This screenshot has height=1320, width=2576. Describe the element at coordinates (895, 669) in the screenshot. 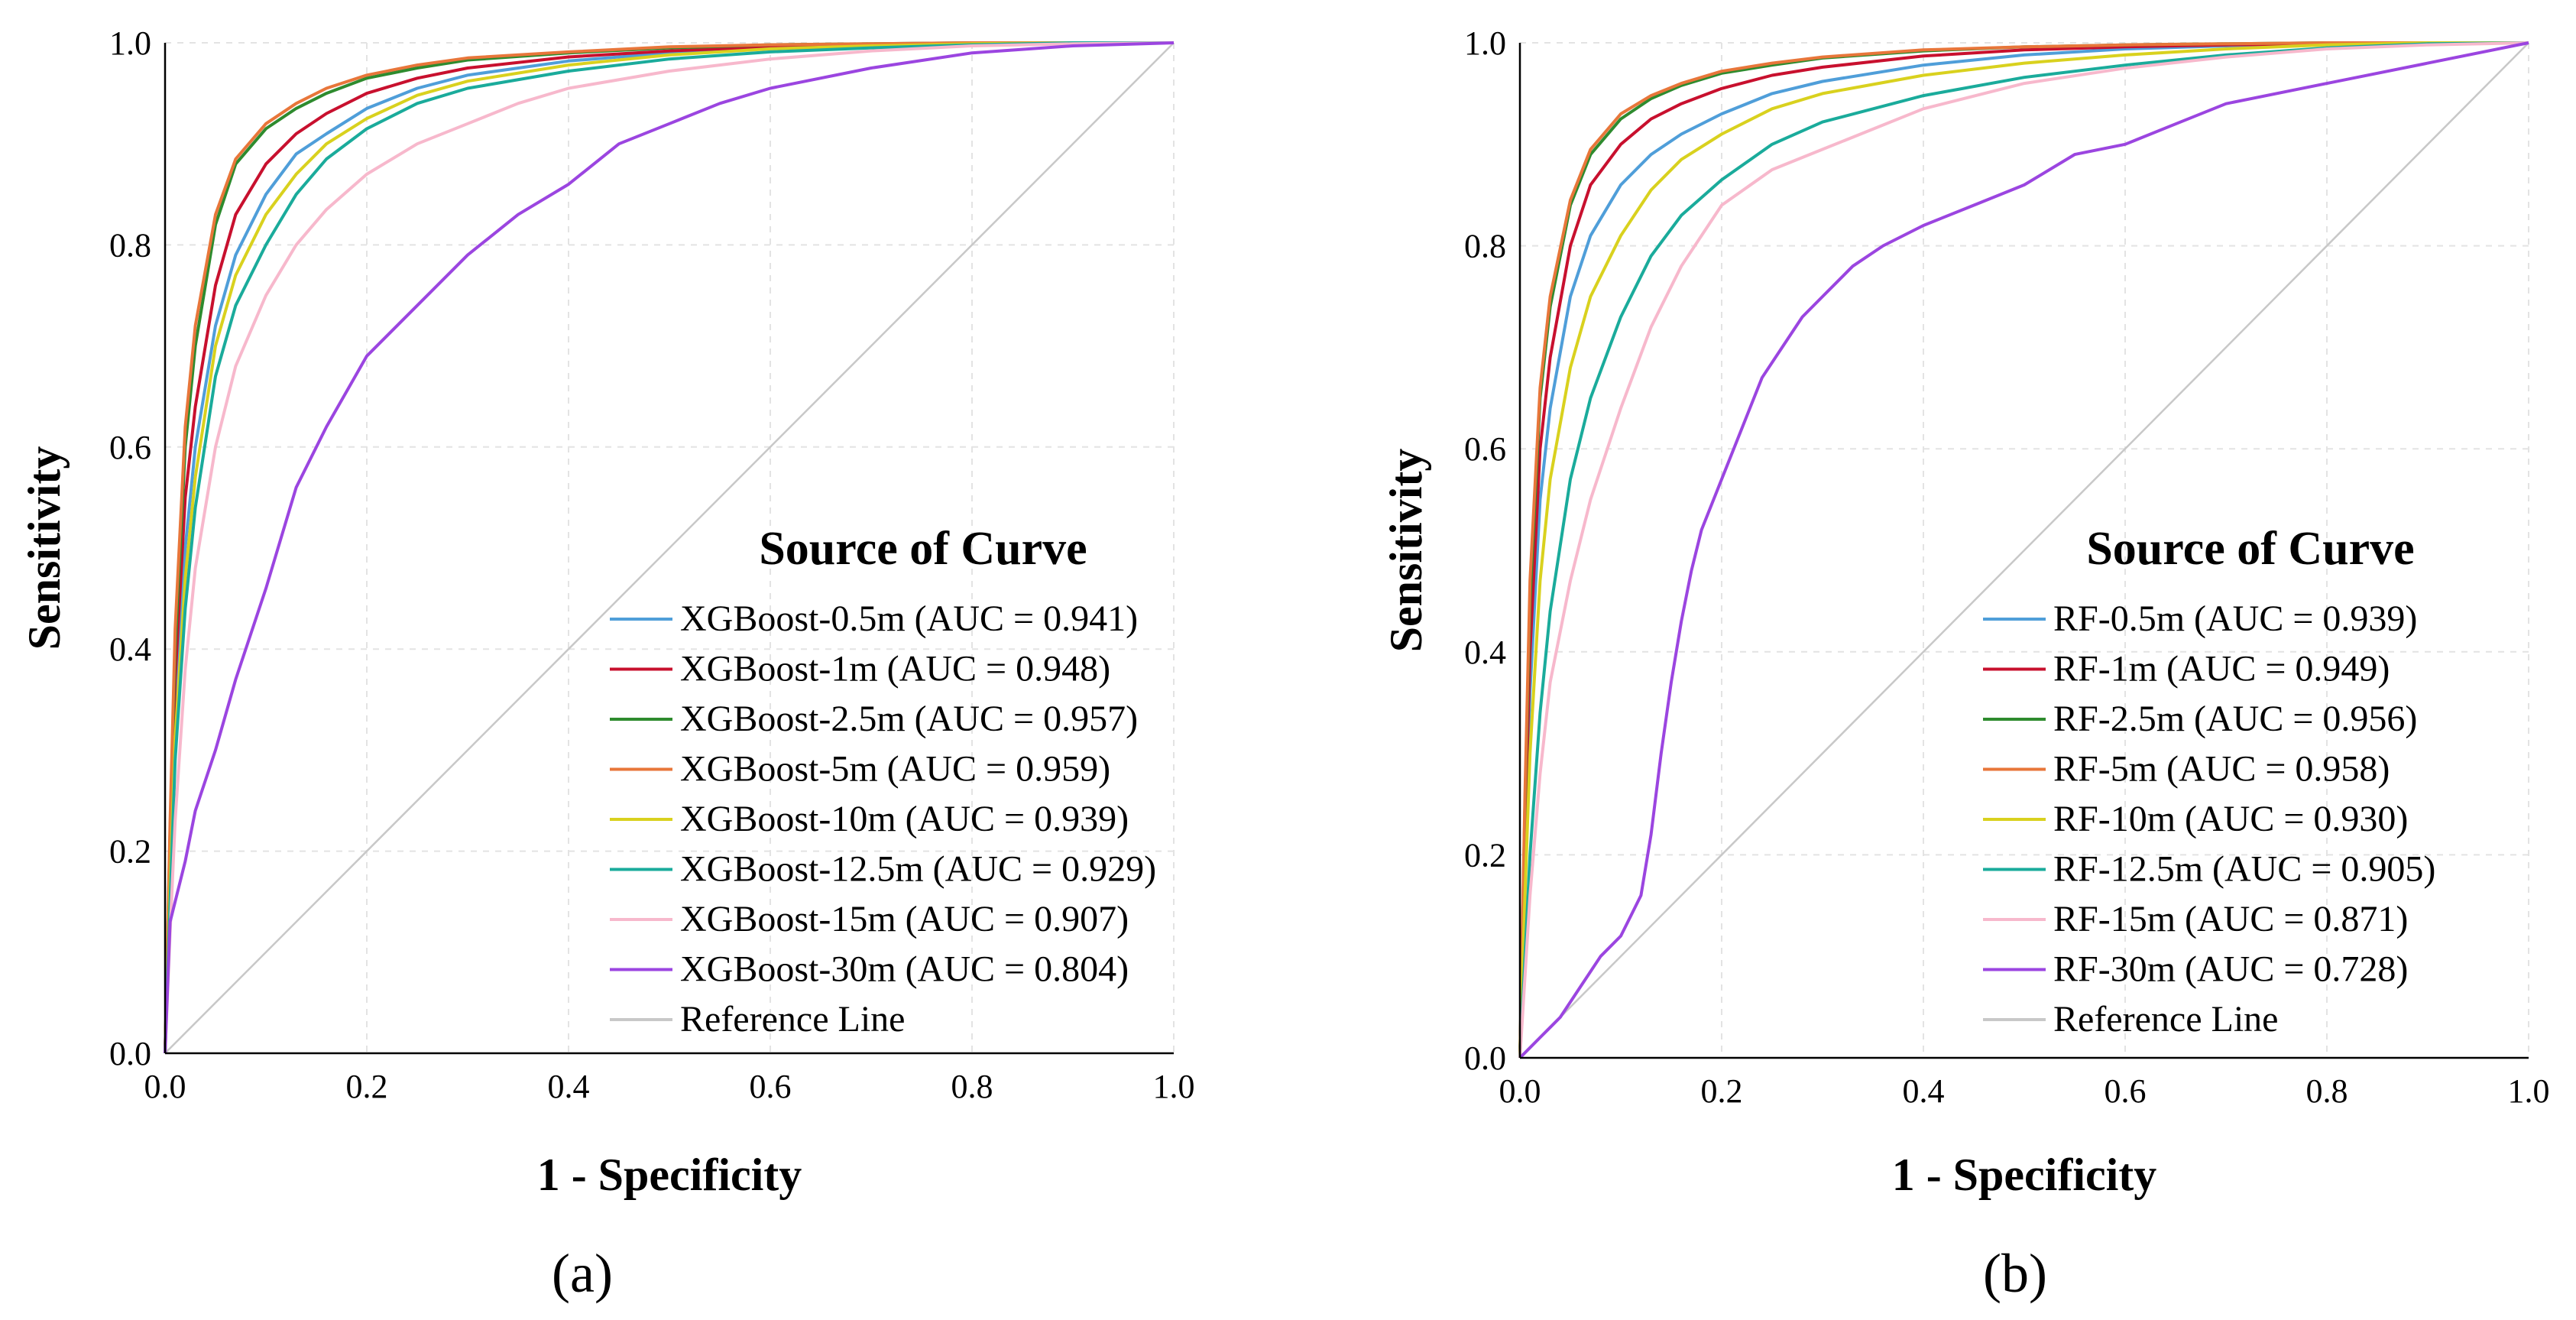

I see `legend-entry: XGBoost-1m (AUC = 0.948)` at that location.